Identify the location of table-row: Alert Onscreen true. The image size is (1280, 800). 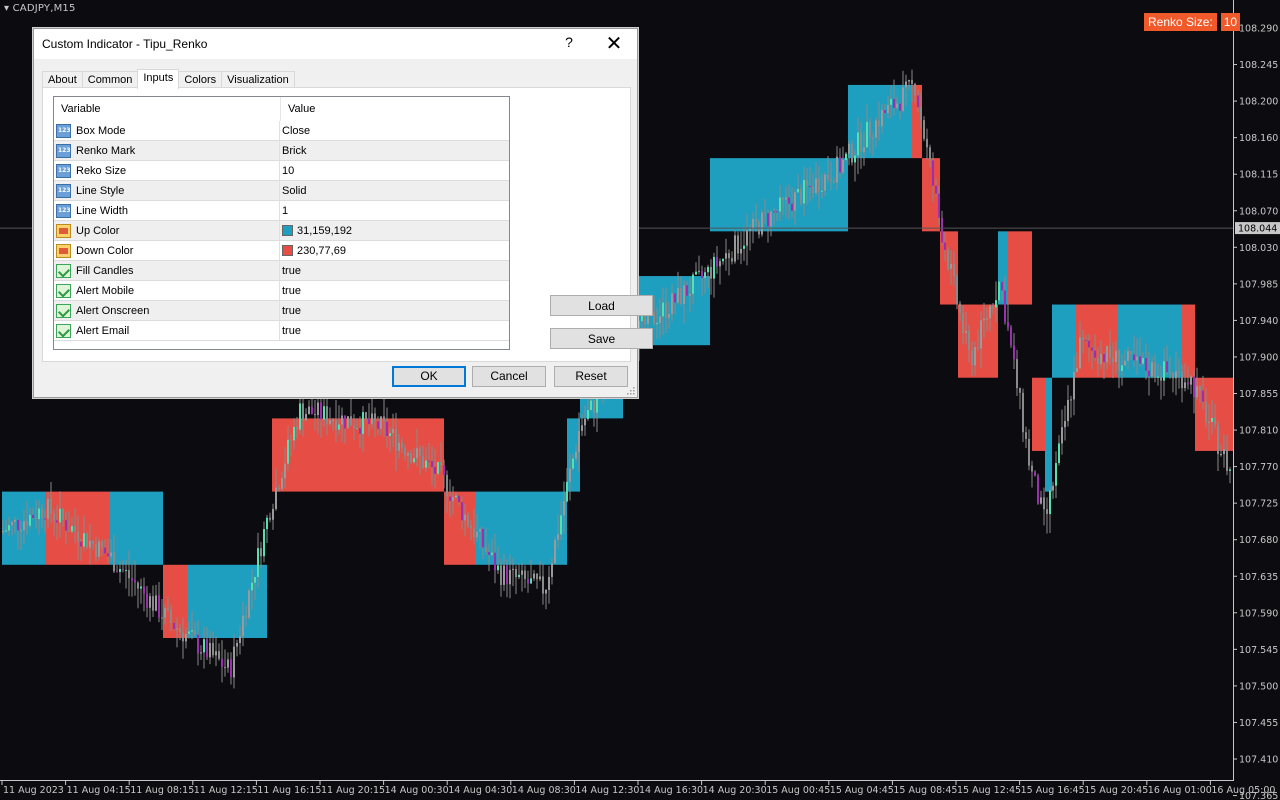
(281, 311).